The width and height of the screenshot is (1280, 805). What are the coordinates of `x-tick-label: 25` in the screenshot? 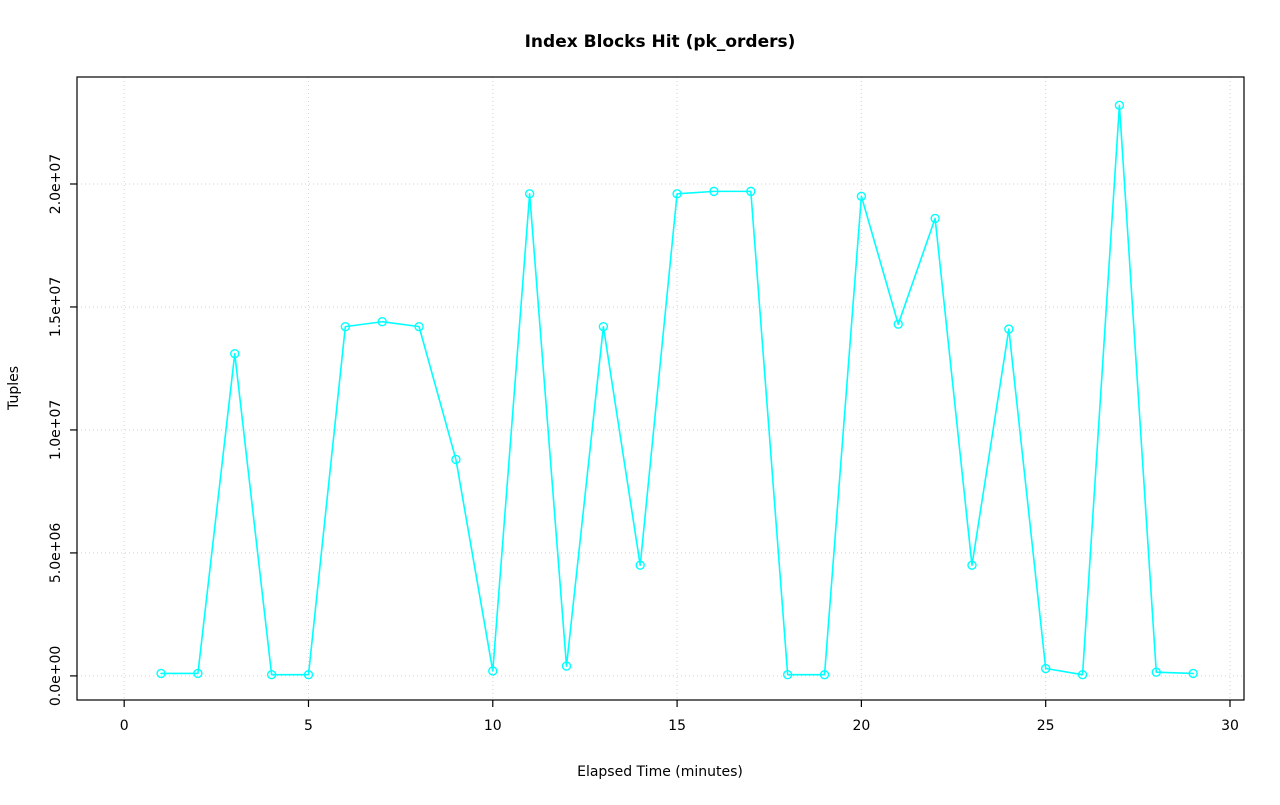 It's located at (1046, 726).